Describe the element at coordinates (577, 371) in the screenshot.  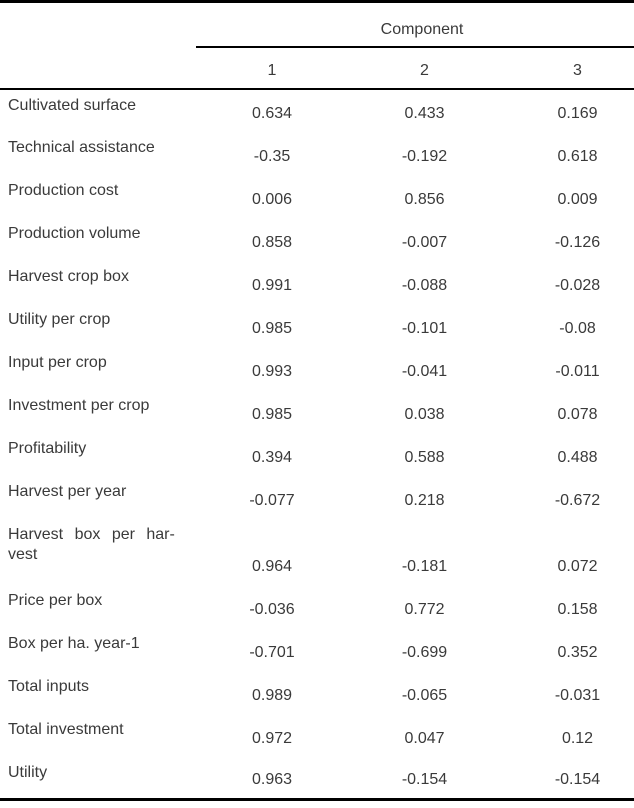
I see `loading-value: -0.011` at that location.